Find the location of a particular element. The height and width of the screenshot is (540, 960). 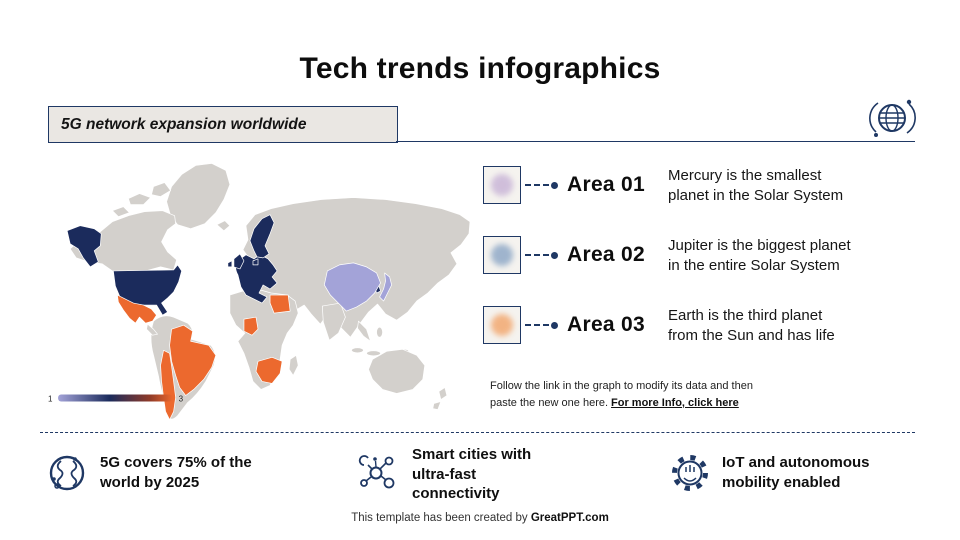

map-region-iceland is located at coordinates (223, 226).